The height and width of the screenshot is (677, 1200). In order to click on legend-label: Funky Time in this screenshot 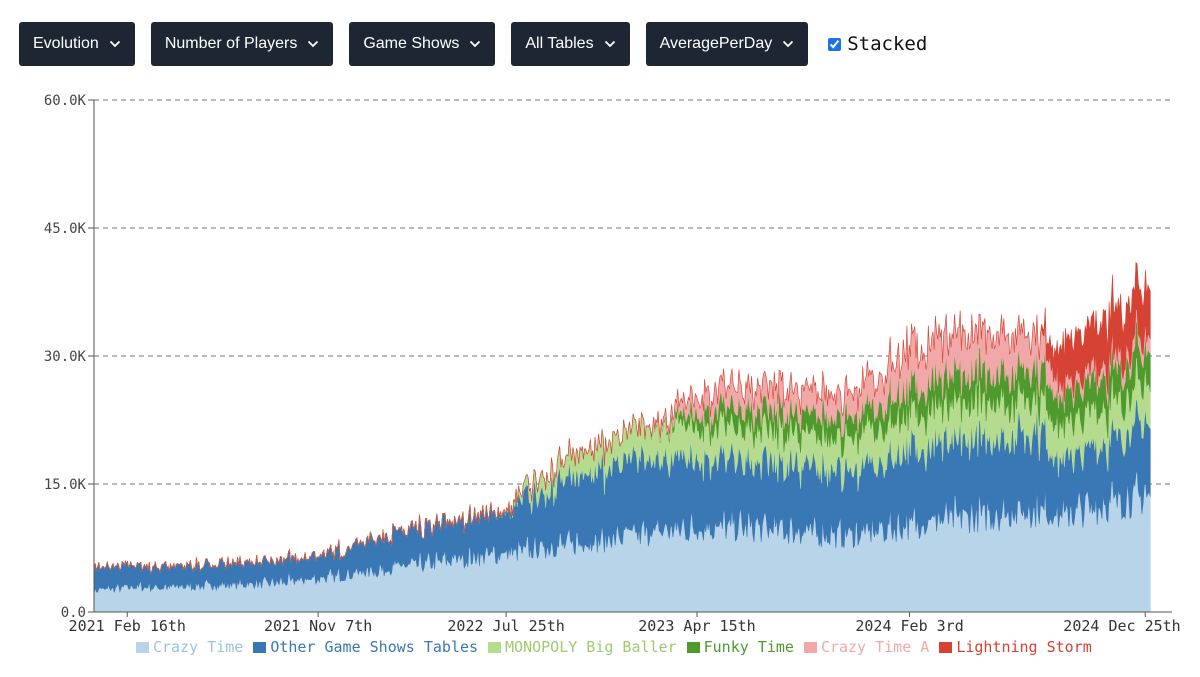, I will do `click(748, 647)`.